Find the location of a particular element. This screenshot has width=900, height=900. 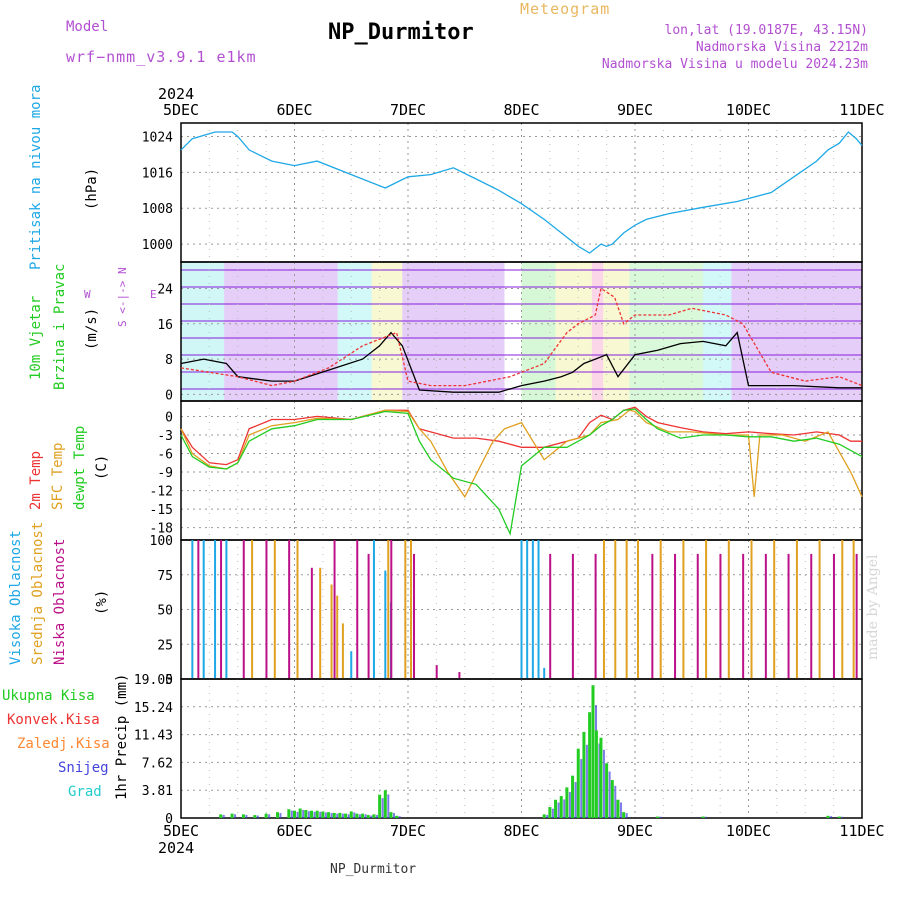

y-tick-label: 24 is located at coordinates (165, 289).